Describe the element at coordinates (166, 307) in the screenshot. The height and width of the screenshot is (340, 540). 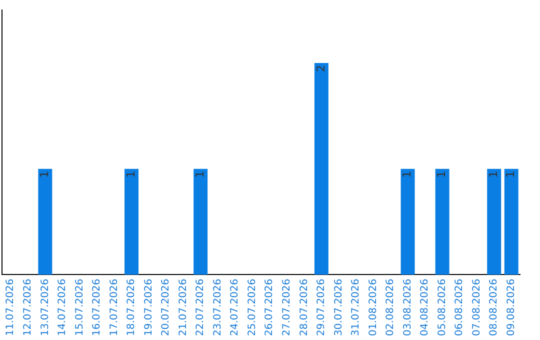
I see `x-tick-label: 20.07.2026` at that location.